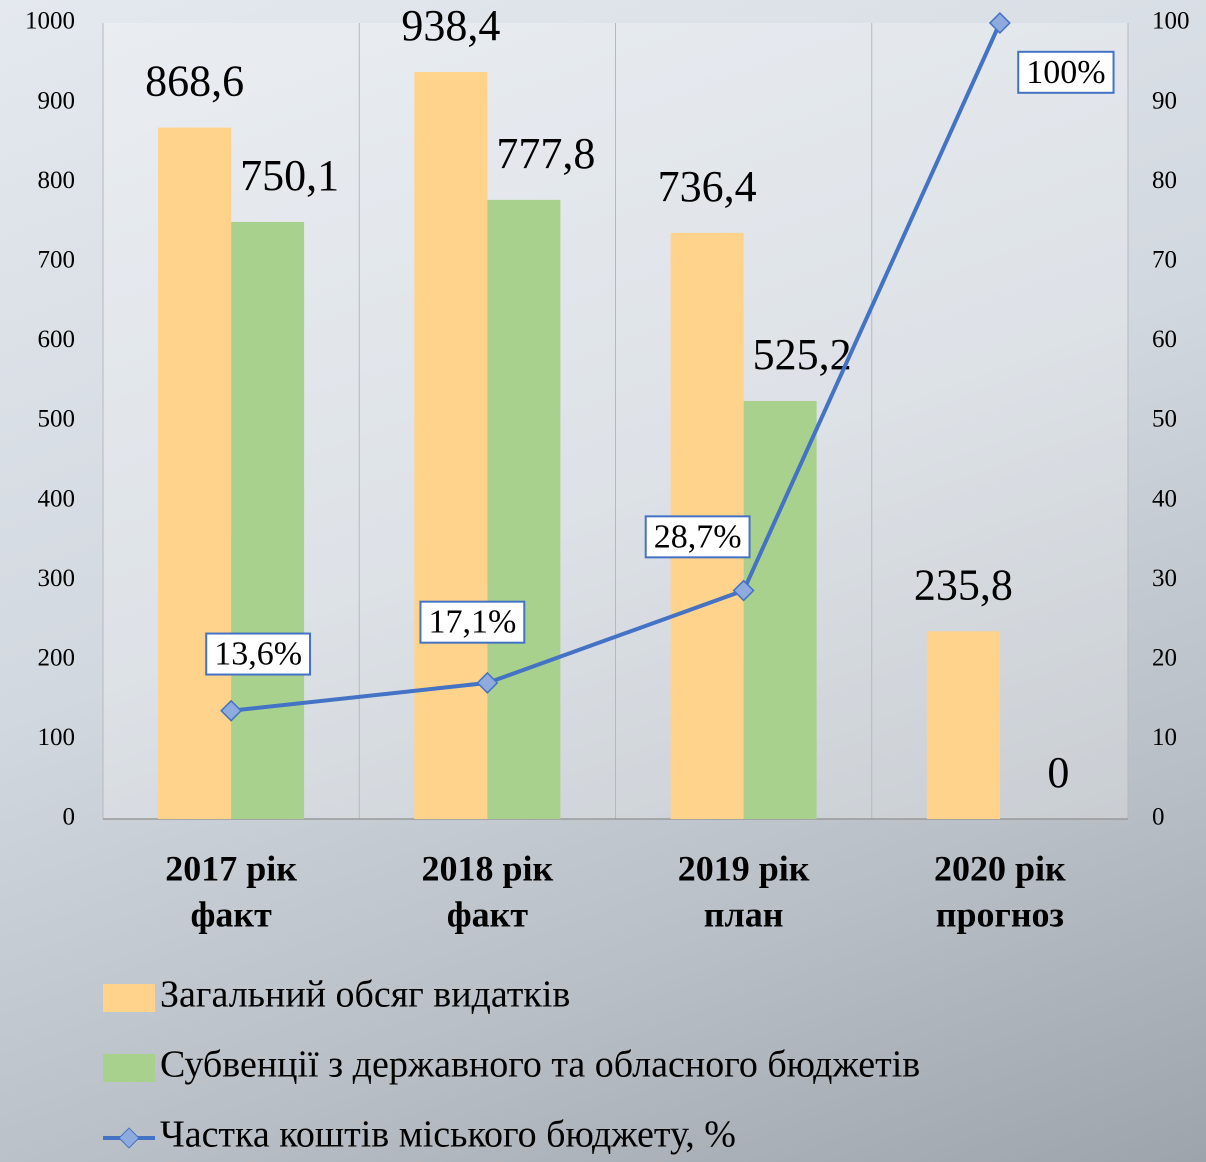 This screenshot has width=1206, height=1162. I want to click on data-label-box: 13,6%, so click(258, 654).